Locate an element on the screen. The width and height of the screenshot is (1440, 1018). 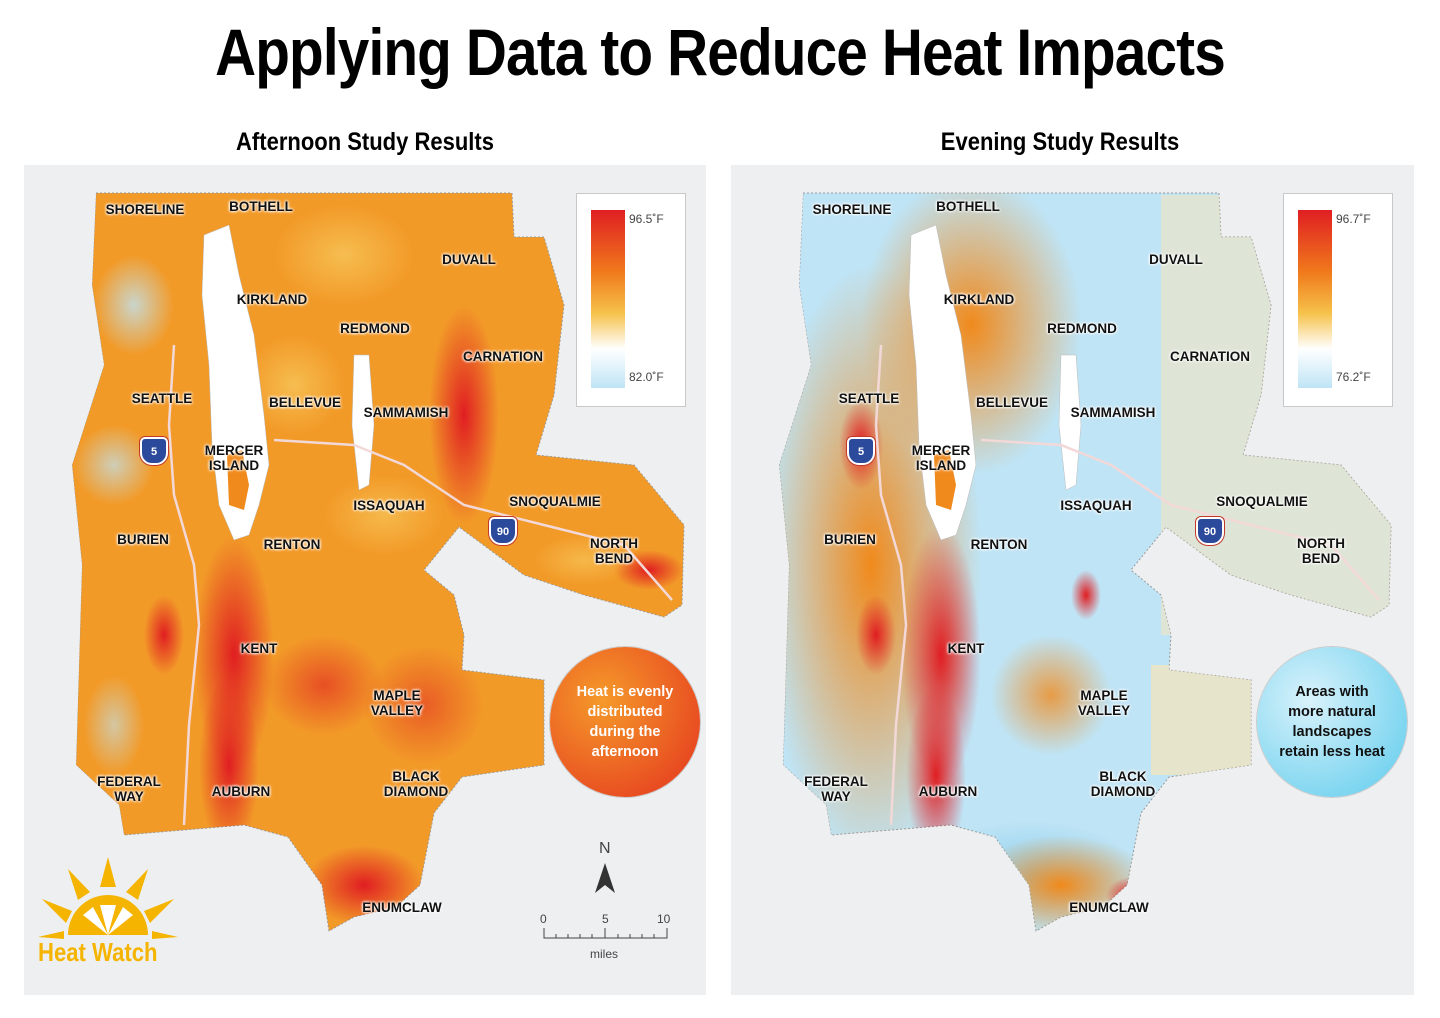
evening-temperature-legend: 96.7˚F 76.2˚F is located at coordinates (1338, 300).